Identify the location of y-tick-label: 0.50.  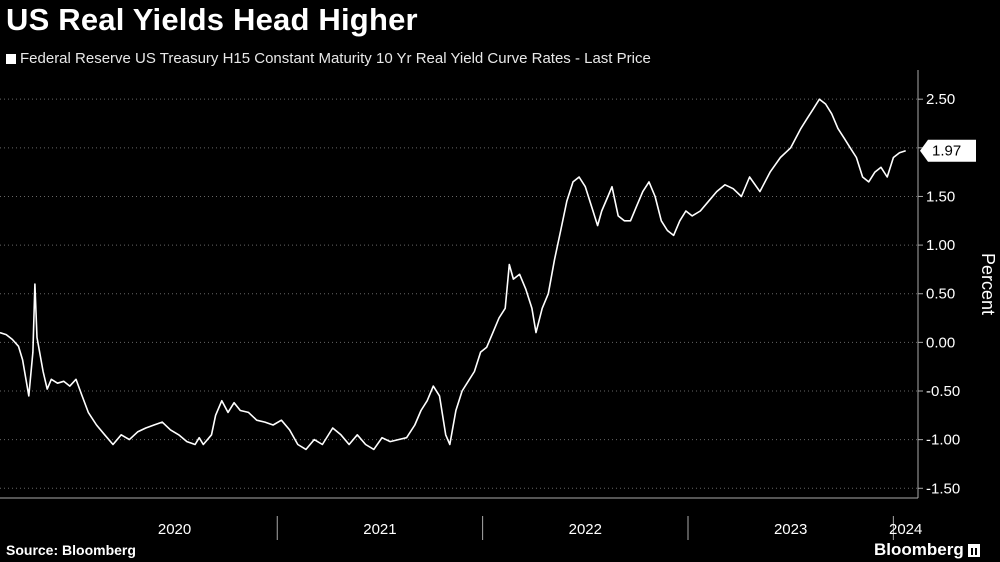
(940, 294).